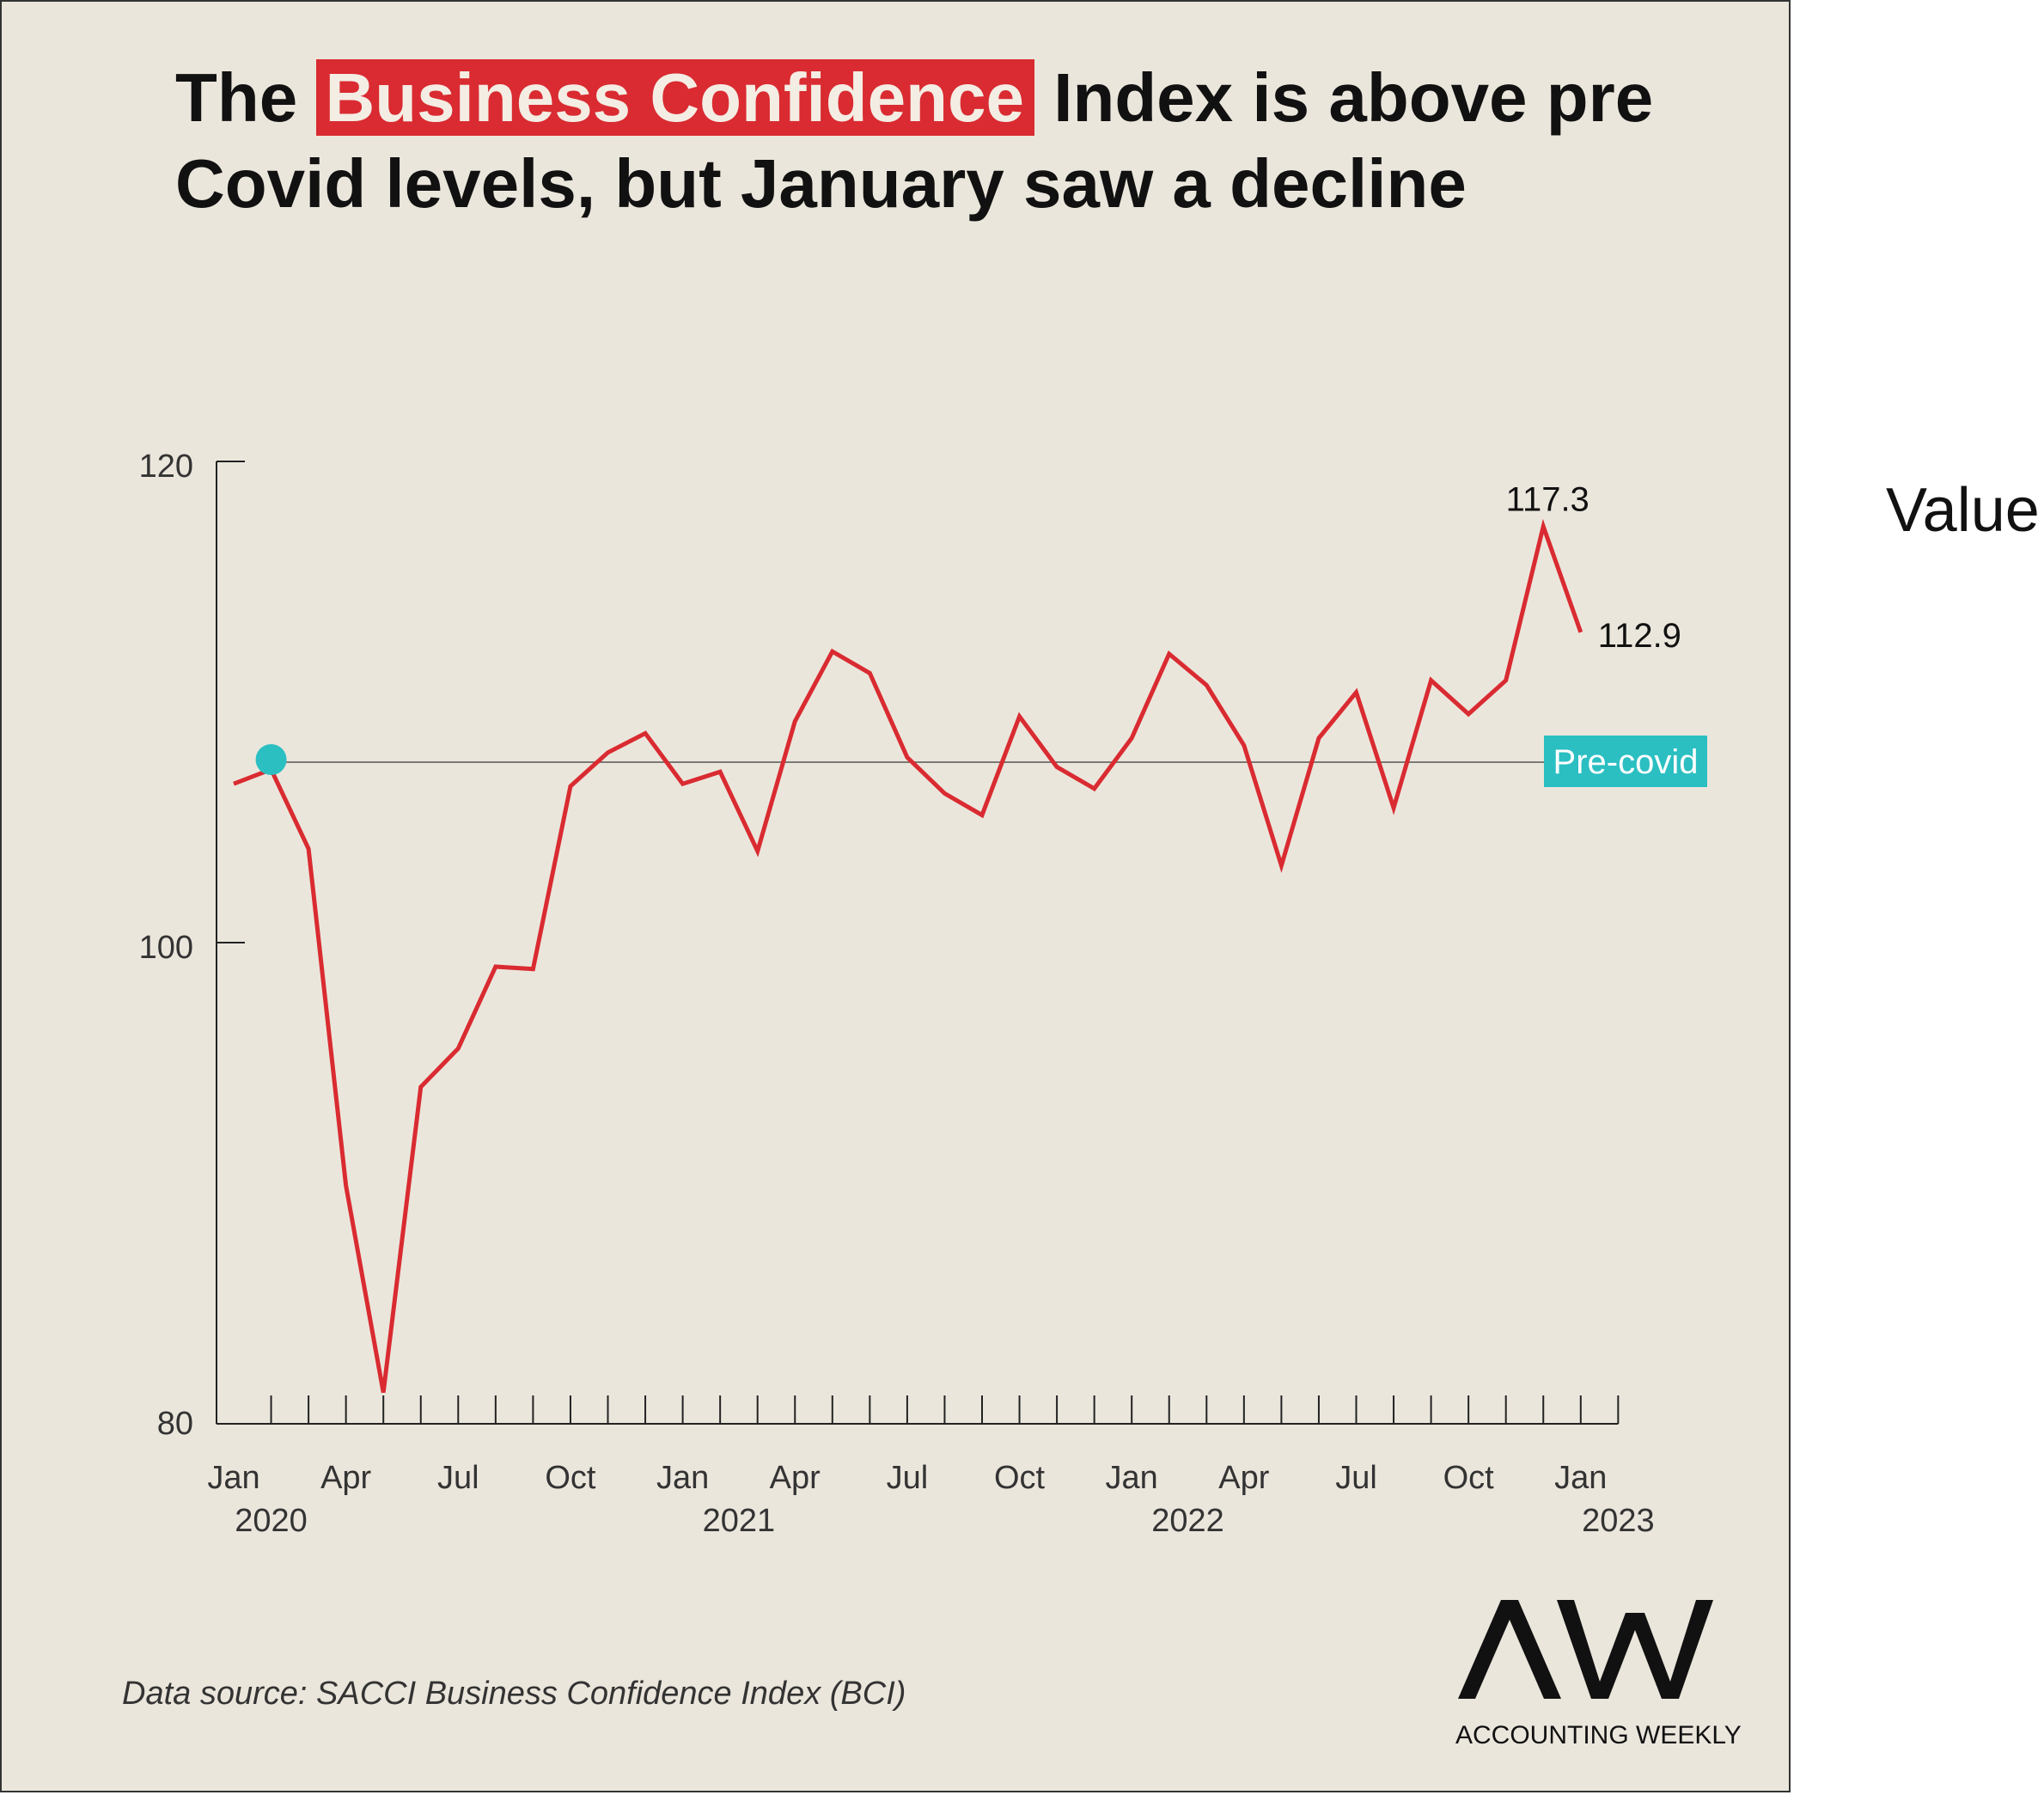 The image size is (2044, 1795). What do you see at coordinates (175, 1424) in the screenshot?
I see `y-tick-label: 80` at bounding box center [175, 1424].